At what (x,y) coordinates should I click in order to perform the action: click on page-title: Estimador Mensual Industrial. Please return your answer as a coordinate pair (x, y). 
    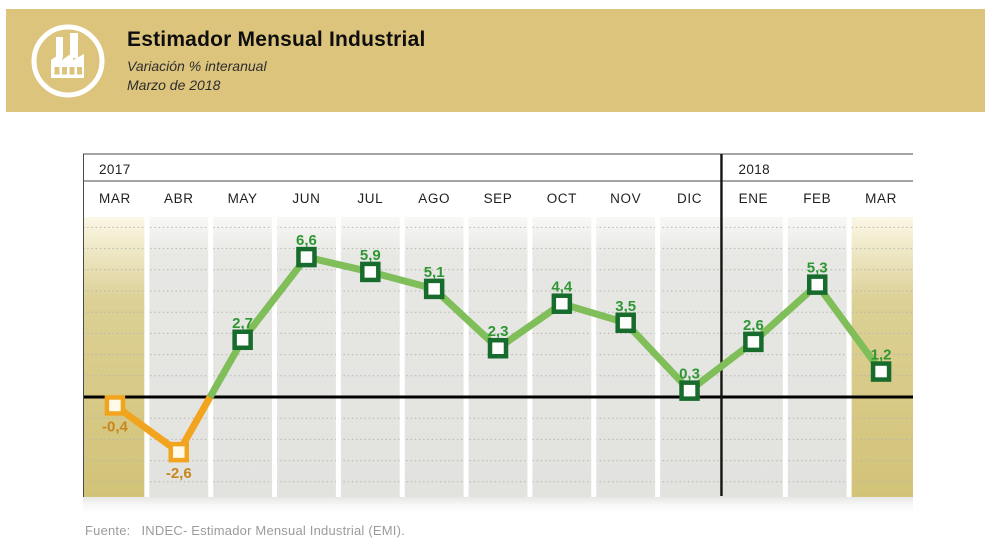
    Looking at the image, I should click on (276, 39).